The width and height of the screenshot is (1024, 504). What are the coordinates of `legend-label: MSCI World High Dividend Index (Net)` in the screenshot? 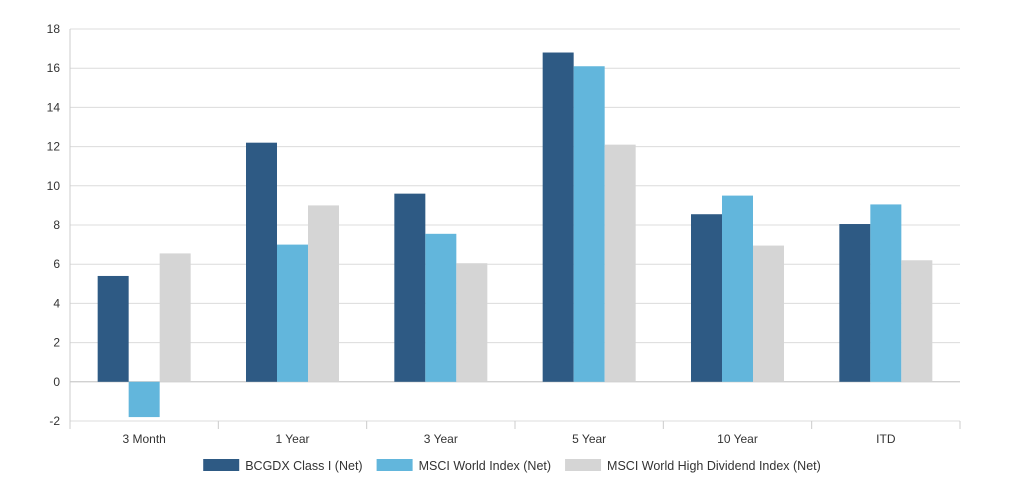 It's located at (714, 466).